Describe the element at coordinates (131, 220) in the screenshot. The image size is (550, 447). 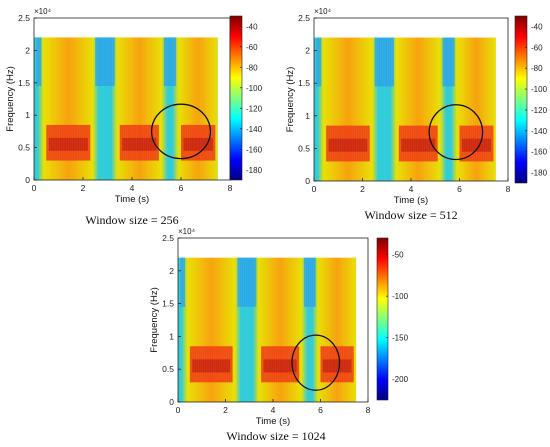
I see `subplot-caption: Window size = 256` at that location.